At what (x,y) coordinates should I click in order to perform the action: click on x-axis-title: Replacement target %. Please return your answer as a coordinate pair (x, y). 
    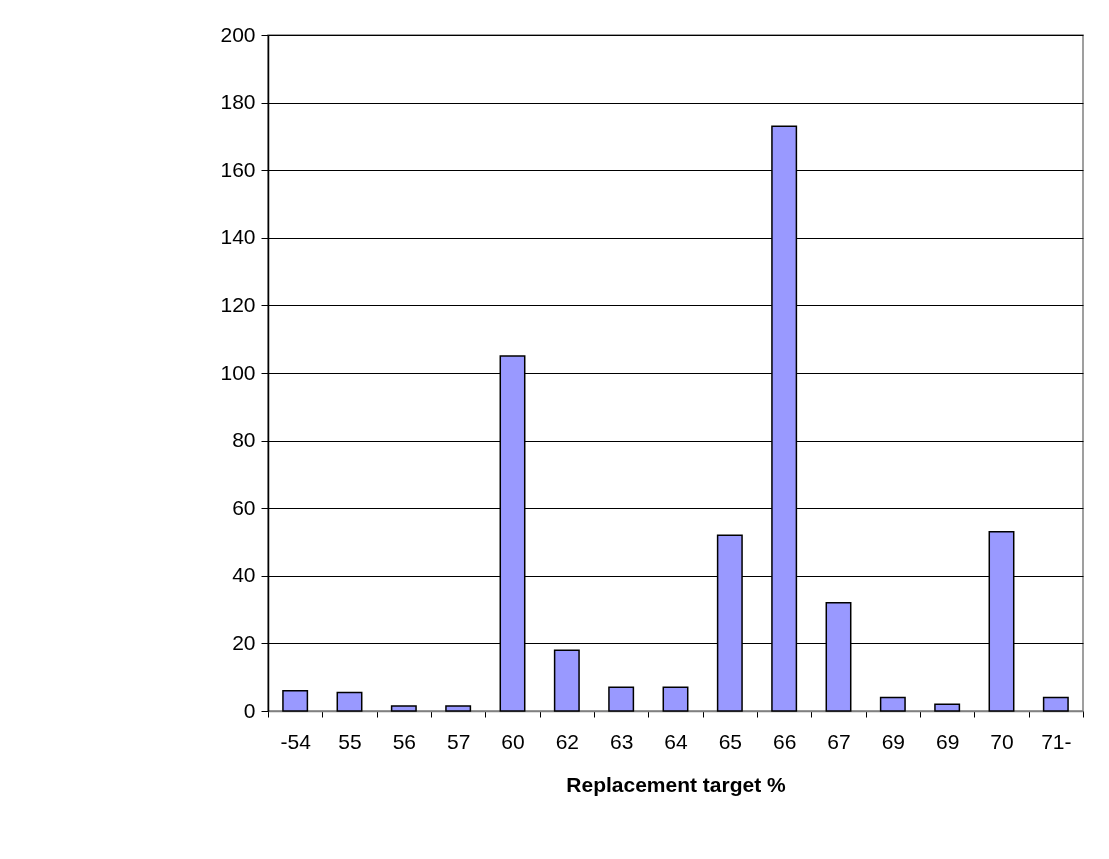
    Looking at the image, I should click on (676, 784).